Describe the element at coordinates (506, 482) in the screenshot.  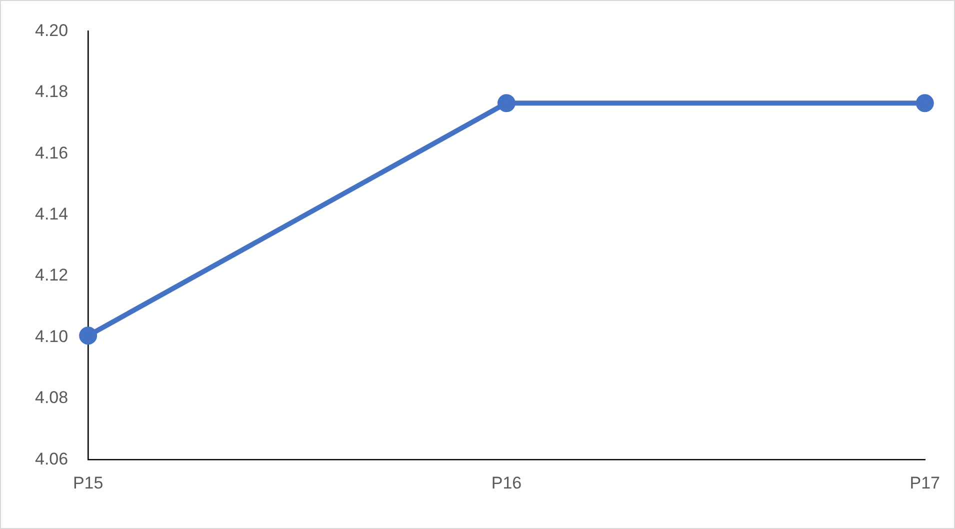
I see `x-tick-label: P16` at that location.